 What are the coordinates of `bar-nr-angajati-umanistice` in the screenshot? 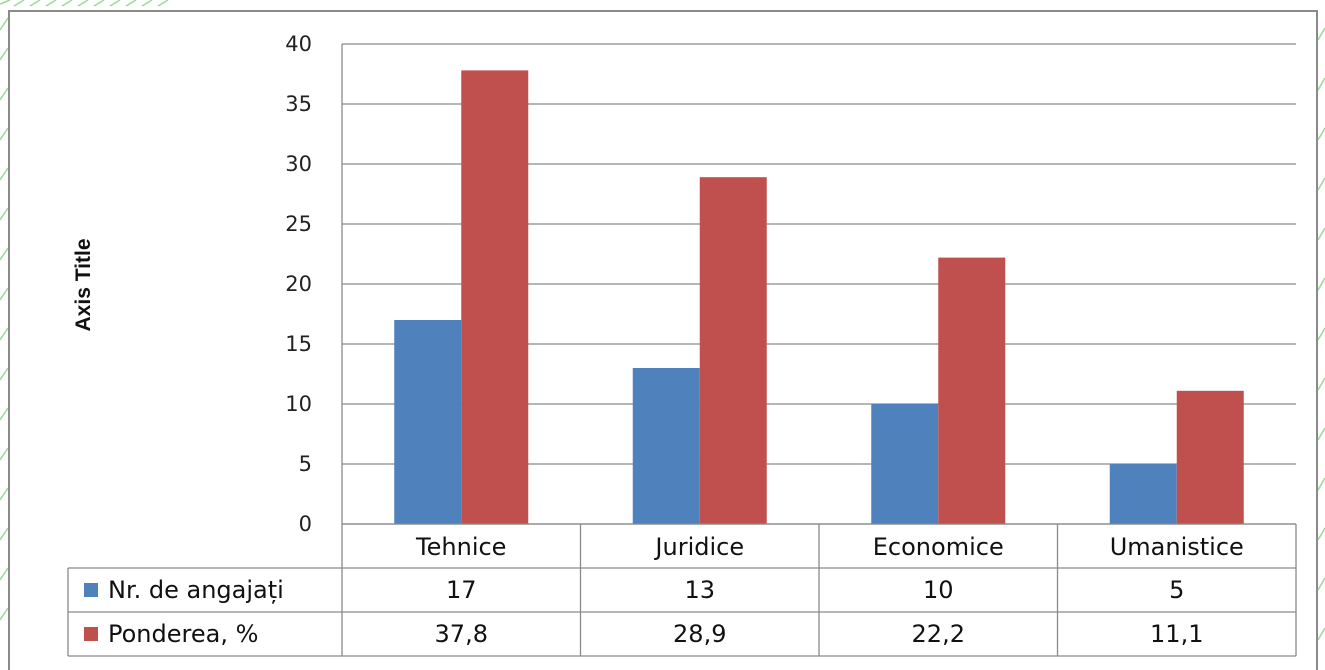 It's located at (1143, 494).